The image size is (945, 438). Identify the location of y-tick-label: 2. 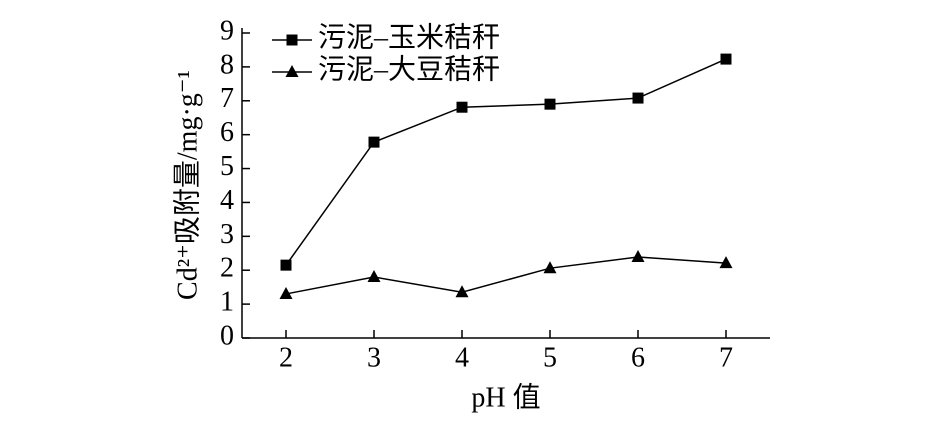
(227, 268).